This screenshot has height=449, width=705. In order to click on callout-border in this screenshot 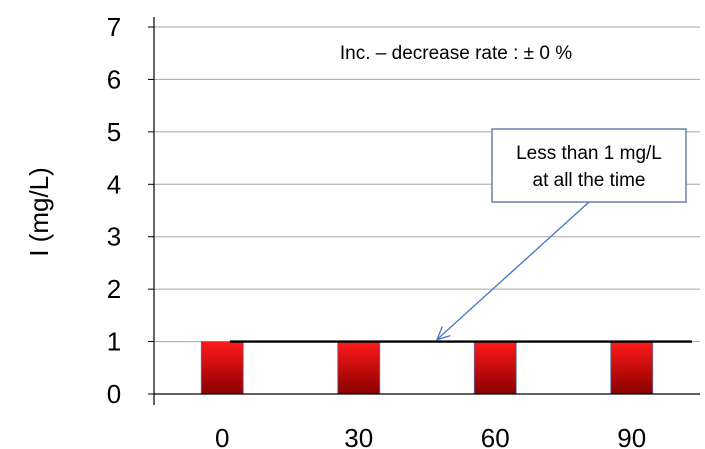, I will do `click(589, 165)`.